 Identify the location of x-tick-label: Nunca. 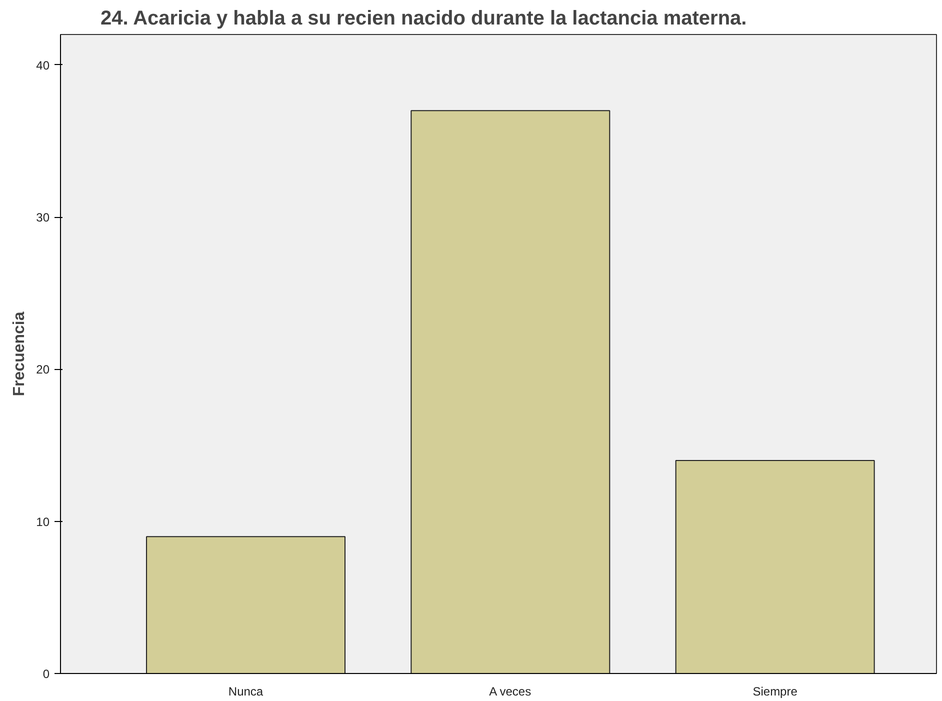
(246, 691).